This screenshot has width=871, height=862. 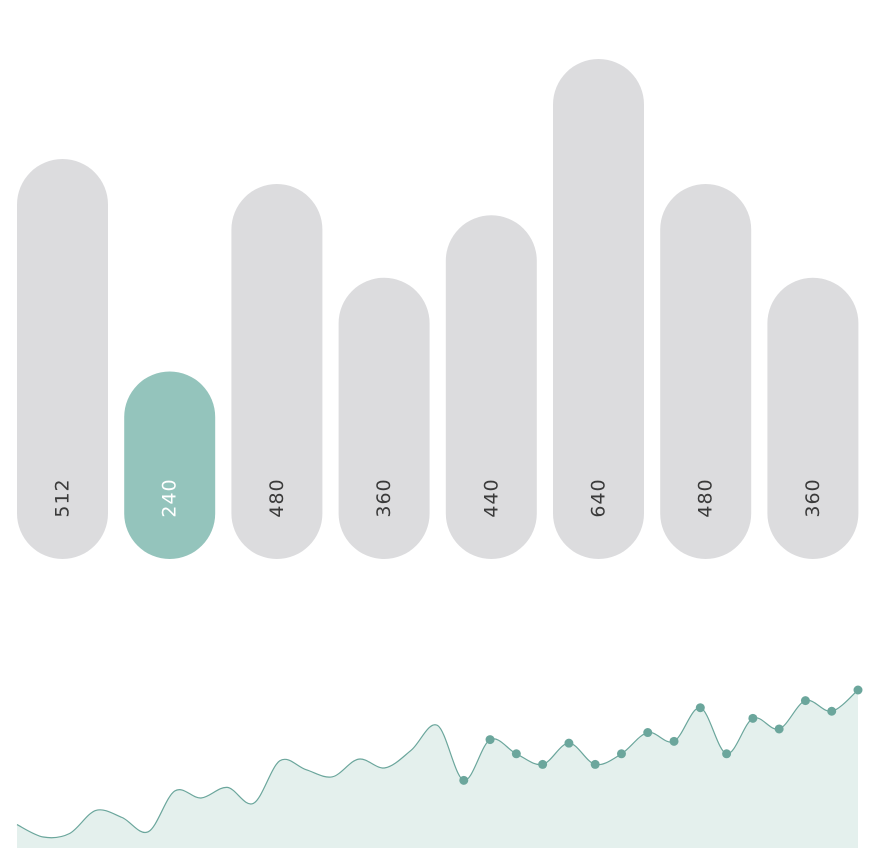 I want to click on bar-3: 480, so click(x=277, y=371).